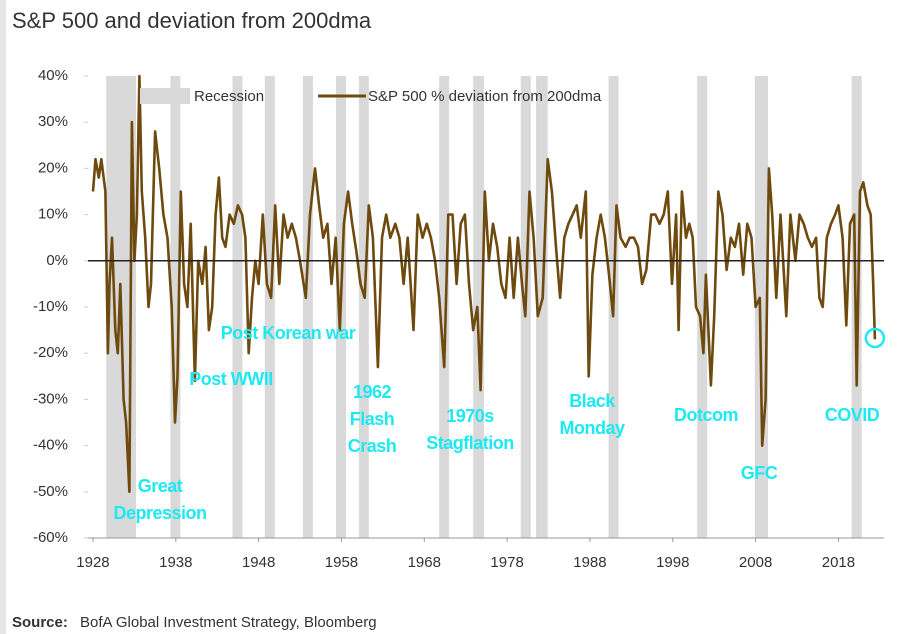 The width and height of the screenshot is (912, 634). What do you see at coordinates (57, 260) in the screenshot?
I see `y-tick-label: 0%` at bounding box center [57, 260].